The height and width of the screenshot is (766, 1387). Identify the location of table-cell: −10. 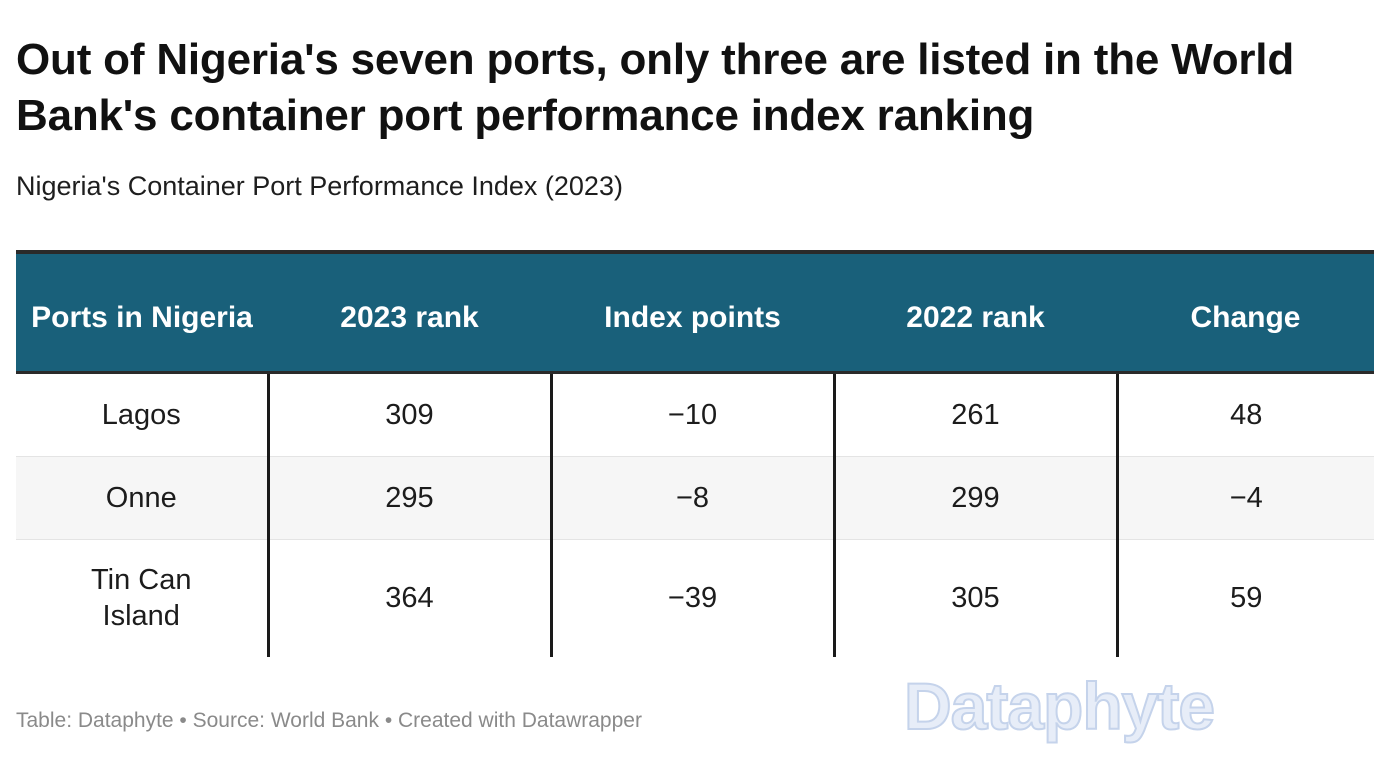
(691, 414).